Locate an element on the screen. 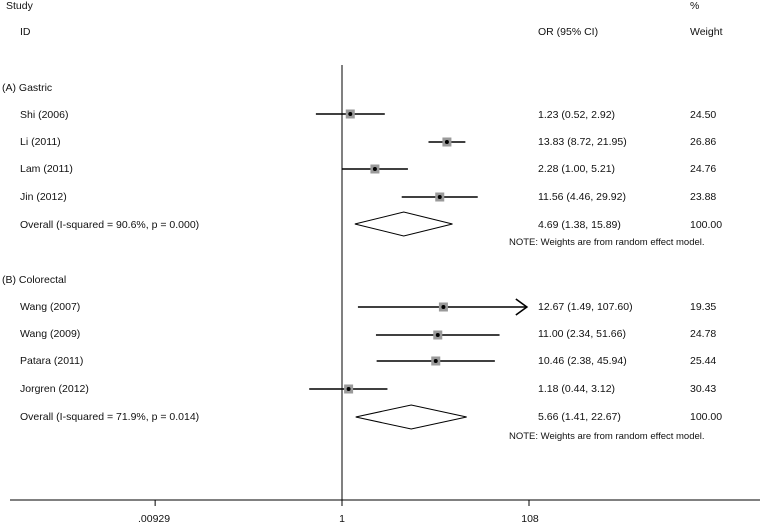 This screenshot has height=525, width=761. study-label: Lam (2011) is located at coordinates (46, 169).